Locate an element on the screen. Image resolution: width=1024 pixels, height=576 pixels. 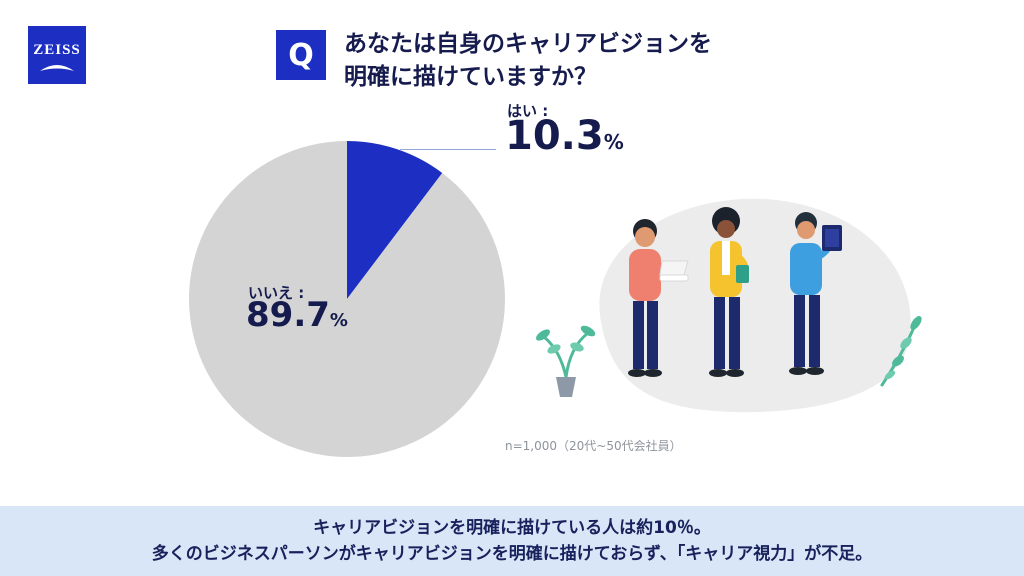
question-line1: あなたは自身のキャリアビジョンを is located at coordinates (528, 44).